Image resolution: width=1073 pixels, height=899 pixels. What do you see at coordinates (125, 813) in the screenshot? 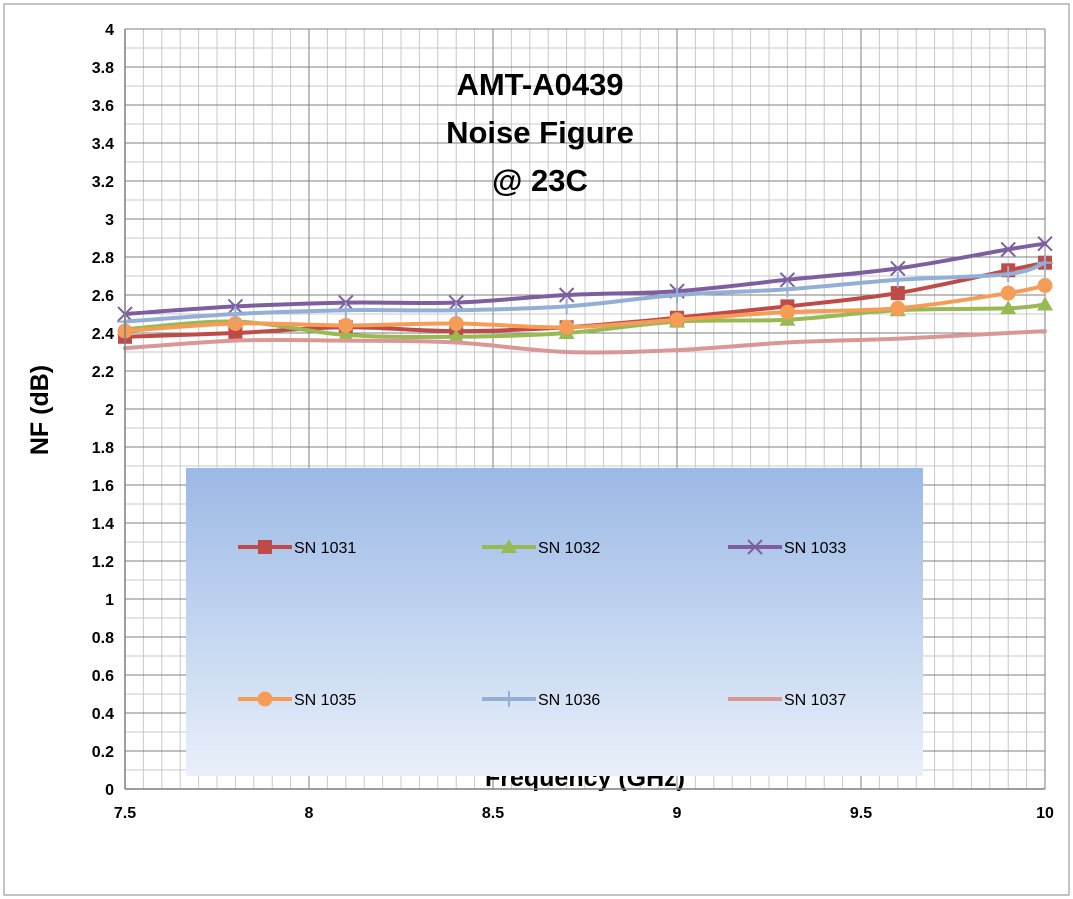
I see `x-tick-label: 7.5` at bounding box center [125, 813].